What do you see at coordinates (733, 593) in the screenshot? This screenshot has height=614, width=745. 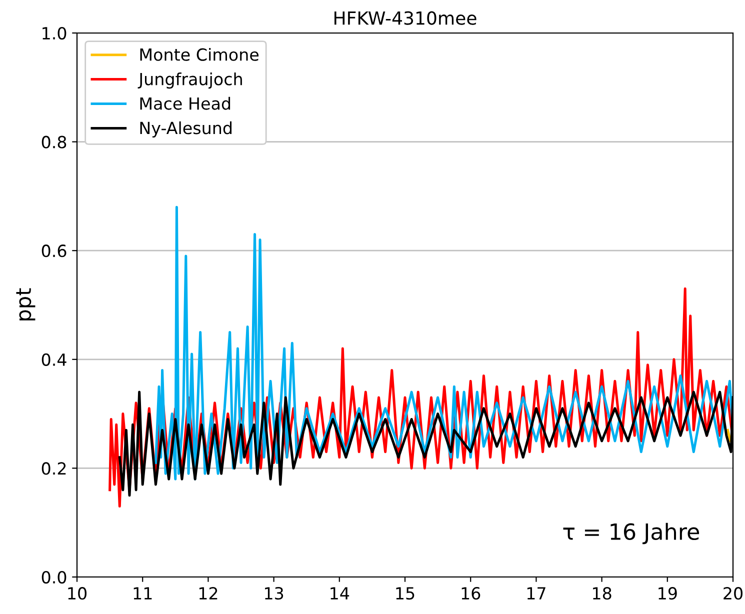 I see `x-tick-label: 20` at bounding box center [733, 593].